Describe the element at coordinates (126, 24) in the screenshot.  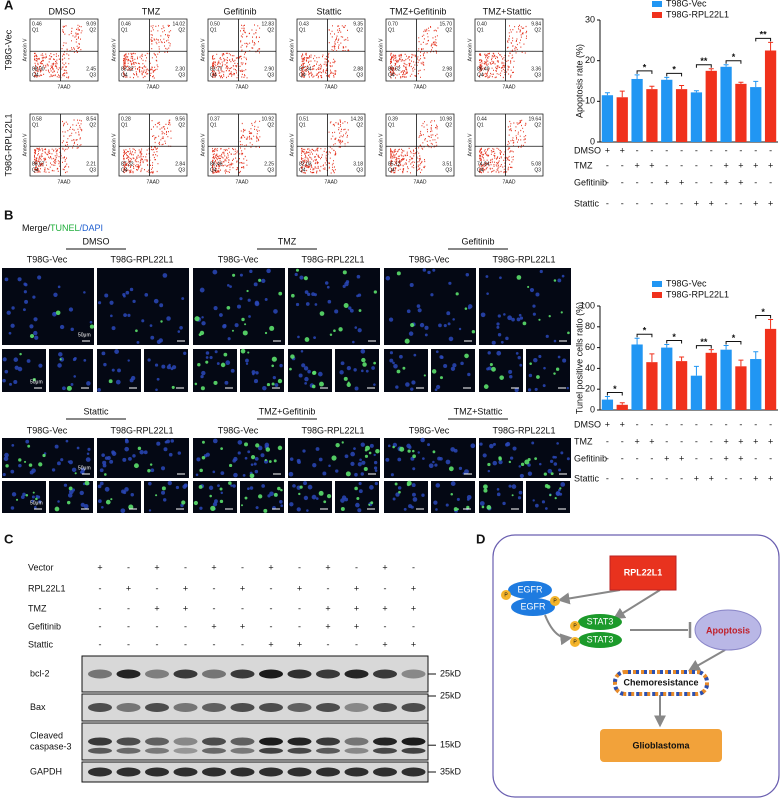
I see `quadrant-value: 0.46` at that location.